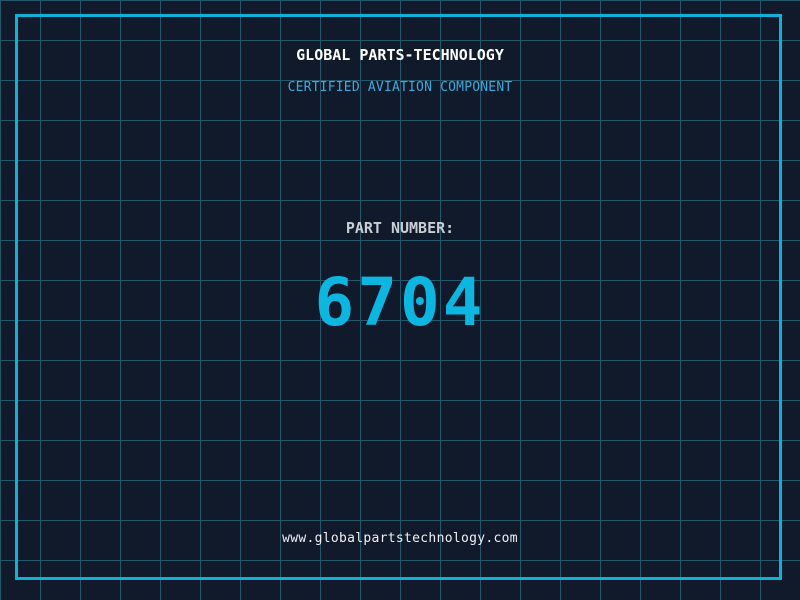  What do you see at coordinates (400, 87) in the screenshot?
I see `certification-subtitle: CERTIFIED AVIATION COMPONENT` at bounding box center [400, 87].